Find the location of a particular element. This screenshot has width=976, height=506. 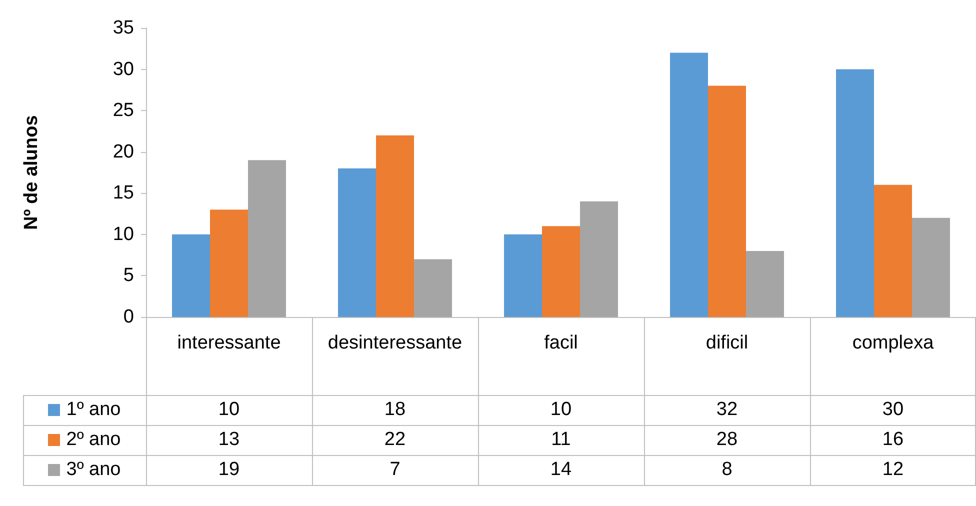

data-label: 16 is located at coordinates (893, 440).